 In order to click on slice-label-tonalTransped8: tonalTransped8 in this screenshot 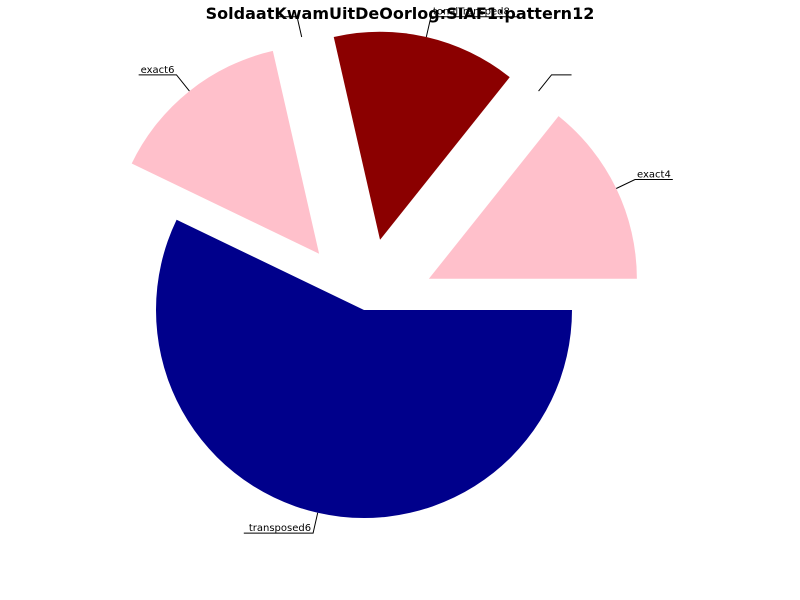, I will do `click(471, 12)`.